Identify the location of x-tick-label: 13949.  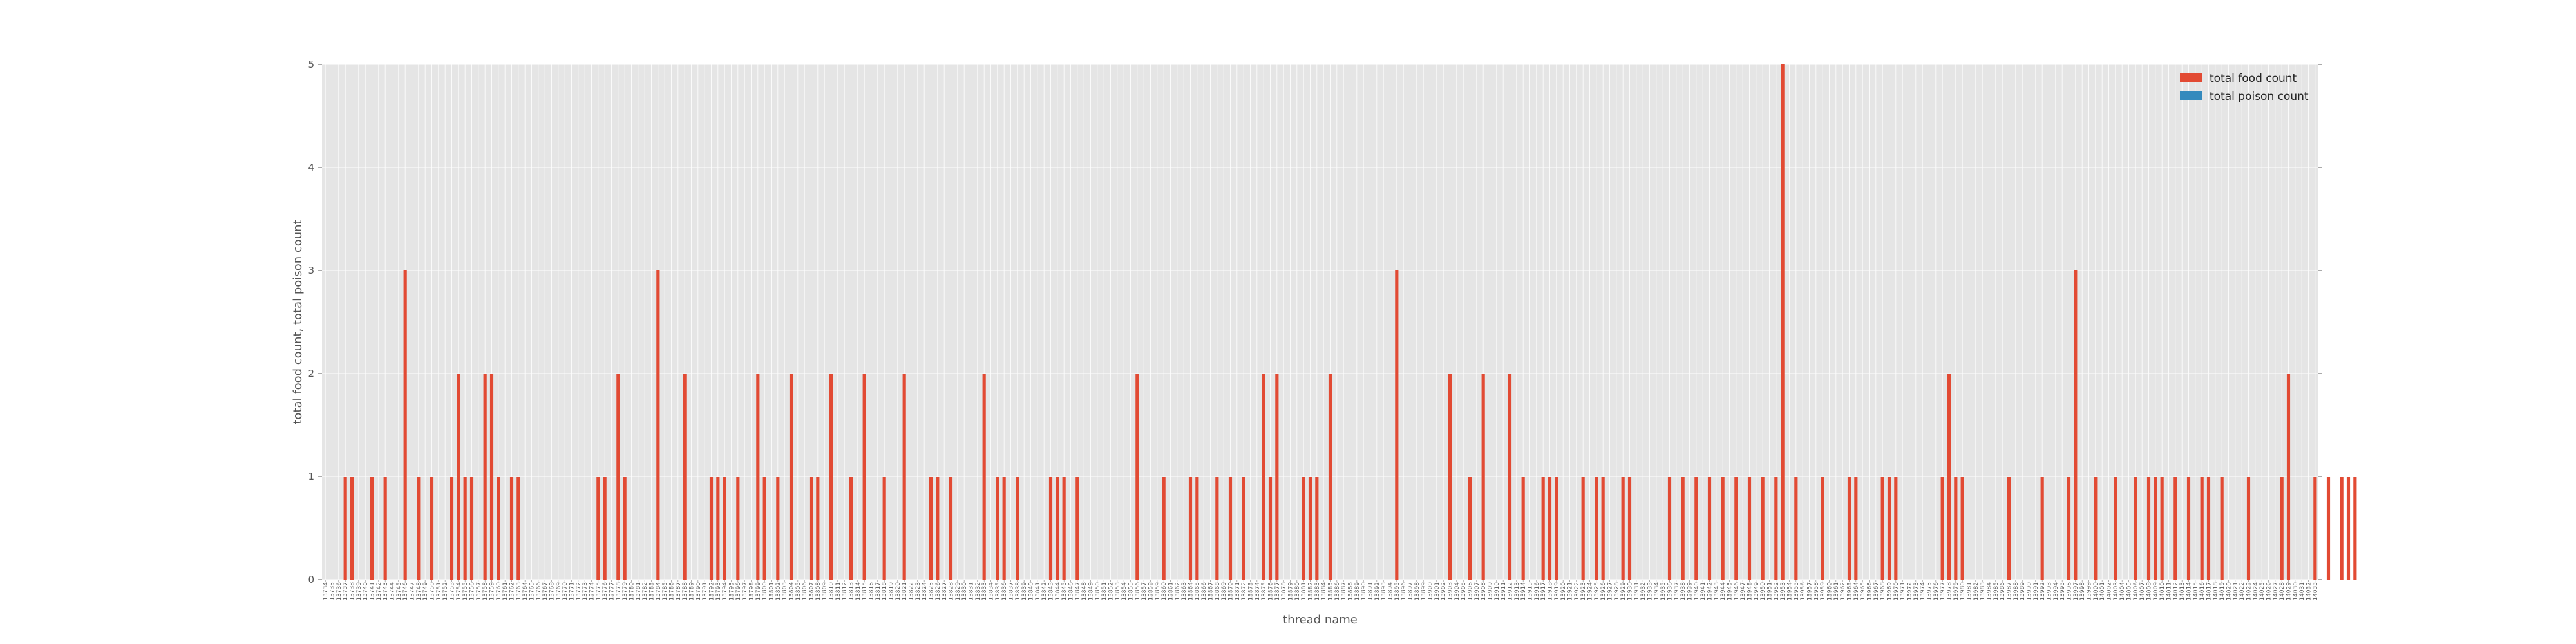
(1757, 591).